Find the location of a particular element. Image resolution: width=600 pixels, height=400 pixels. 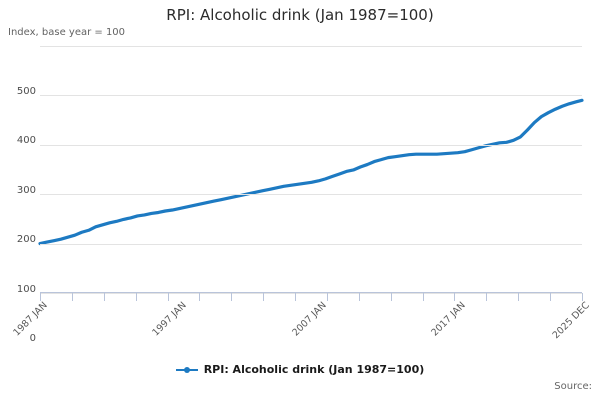

legend: RPI: Alcoholic drink (Jan 1987=100) is located at coordinates (300, 370).